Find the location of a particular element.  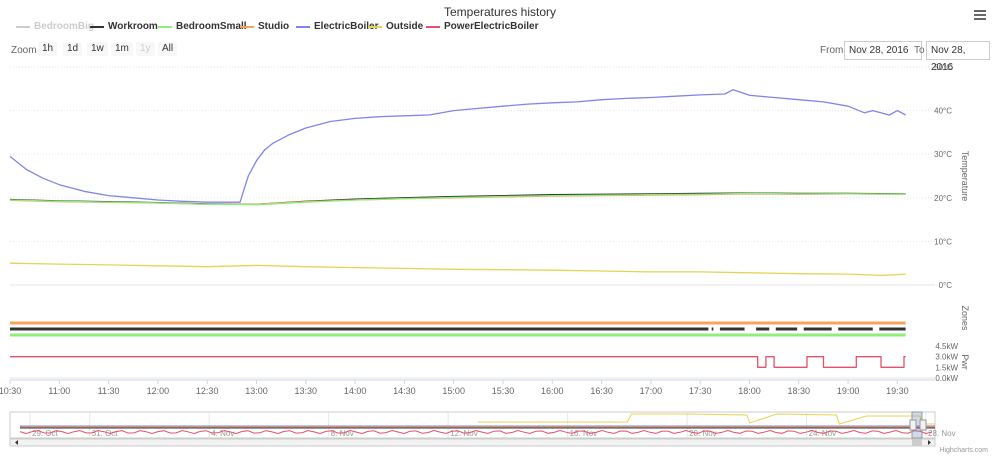

x-tick-label: 17:00 is located at coordinates (651, 391).